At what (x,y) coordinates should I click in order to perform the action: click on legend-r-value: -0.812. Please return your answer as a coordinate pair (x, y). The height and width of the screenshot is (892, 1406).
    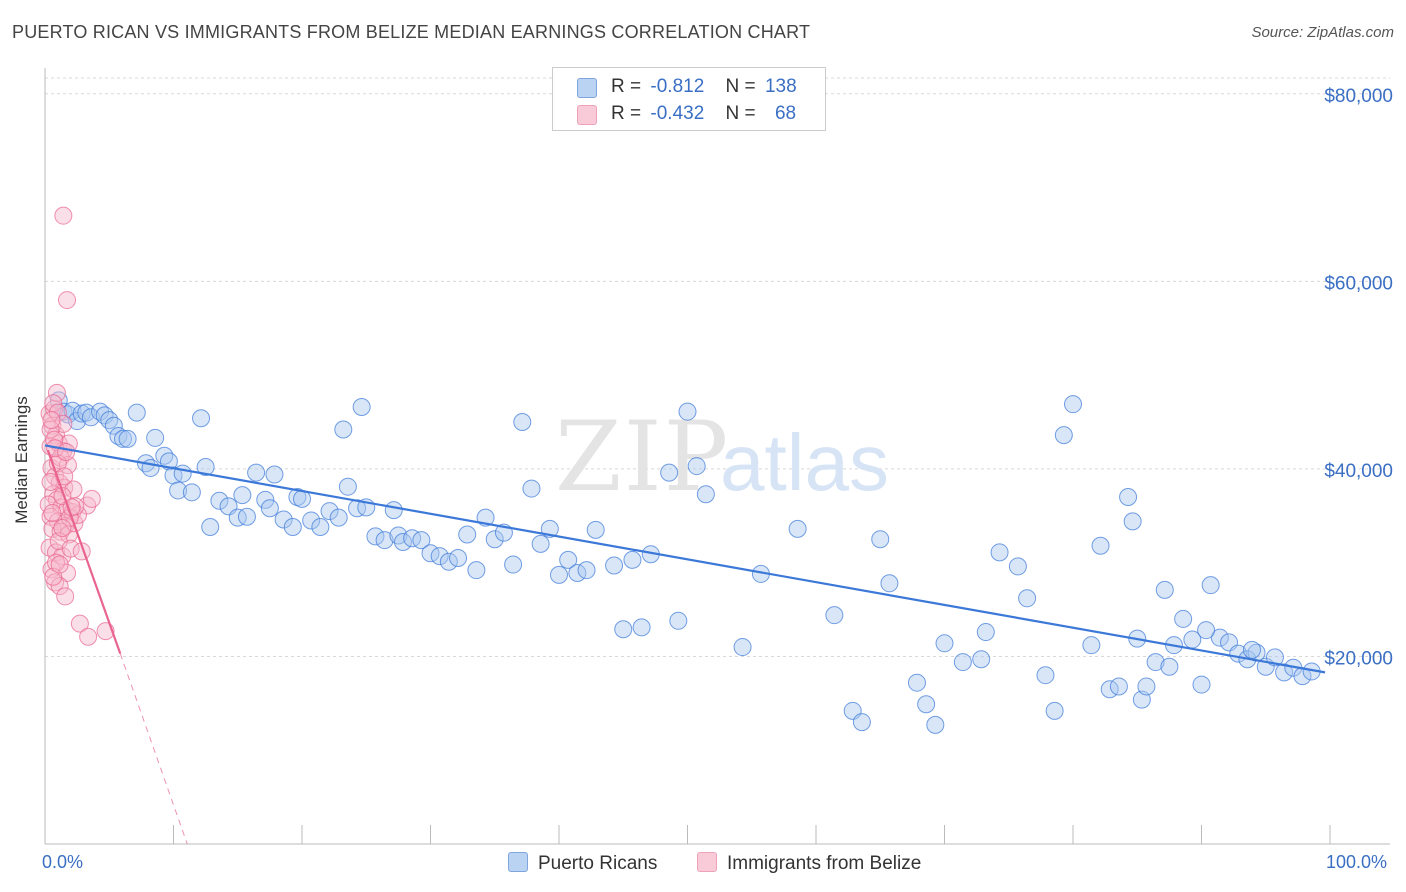
    Looking at the image, I should click on (677, 86).